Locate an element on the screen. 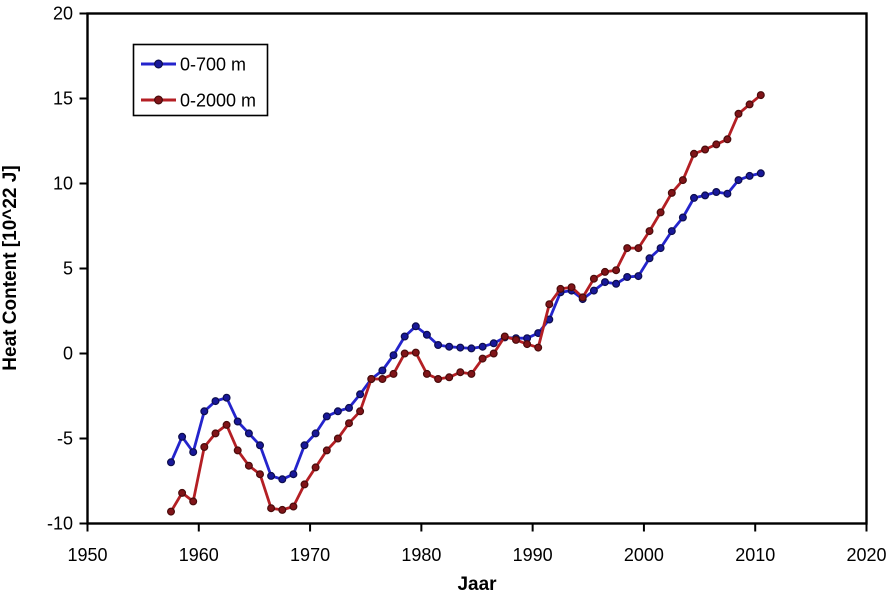 This screenshot has width=895, height=601. x-tick-label: 2010 is located at coordinates (755, 555).